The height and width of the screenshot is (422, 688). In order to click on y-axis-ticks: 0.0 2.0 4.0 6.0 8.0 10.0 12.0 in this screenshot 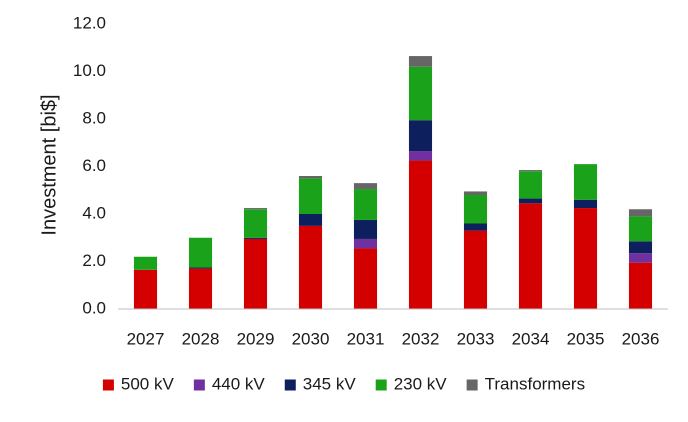, I will do `click(89, 165)`.